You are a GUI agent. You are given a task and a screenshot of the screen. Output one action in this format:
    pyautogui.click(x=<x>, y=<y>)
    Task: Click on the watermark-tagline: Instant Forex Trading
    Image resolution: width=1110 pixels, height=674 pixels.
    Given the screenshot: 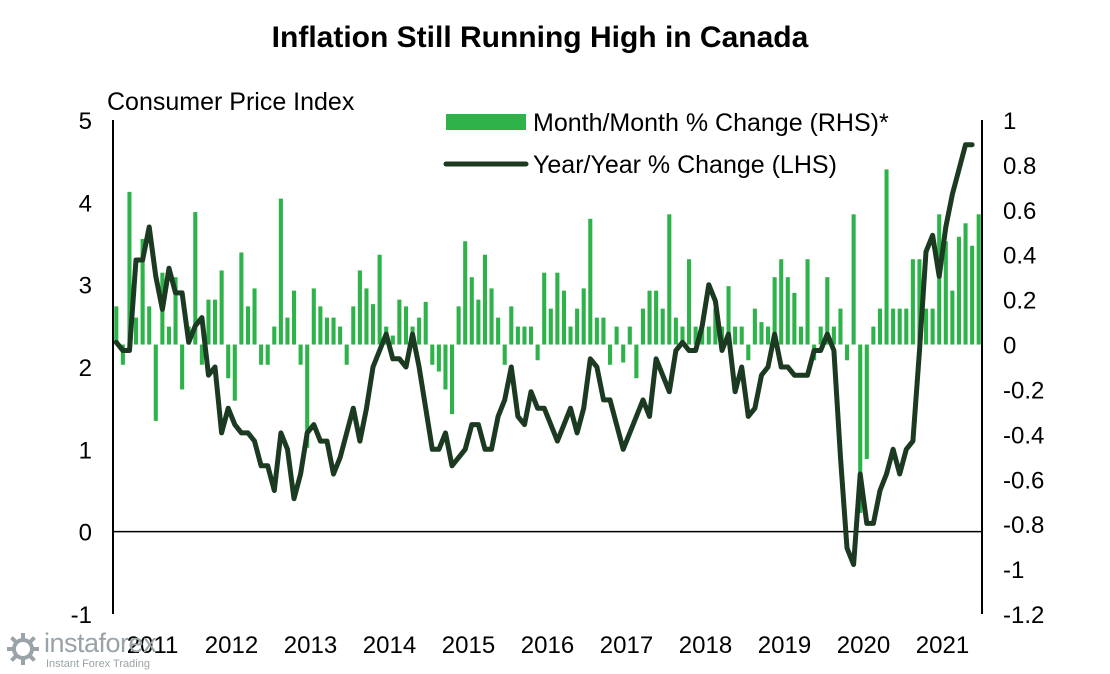 What is the action you would take?
    pyautogui.click(x=98, y=664)
    